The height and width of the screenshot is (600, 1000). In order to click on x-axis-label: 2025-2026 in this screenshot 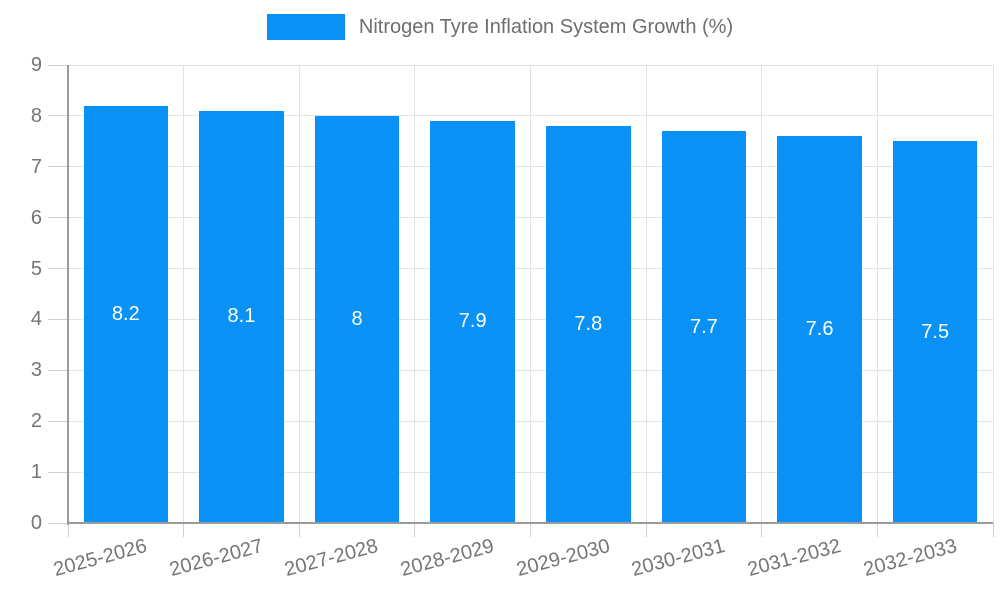, I will do `click(100, 558)`.